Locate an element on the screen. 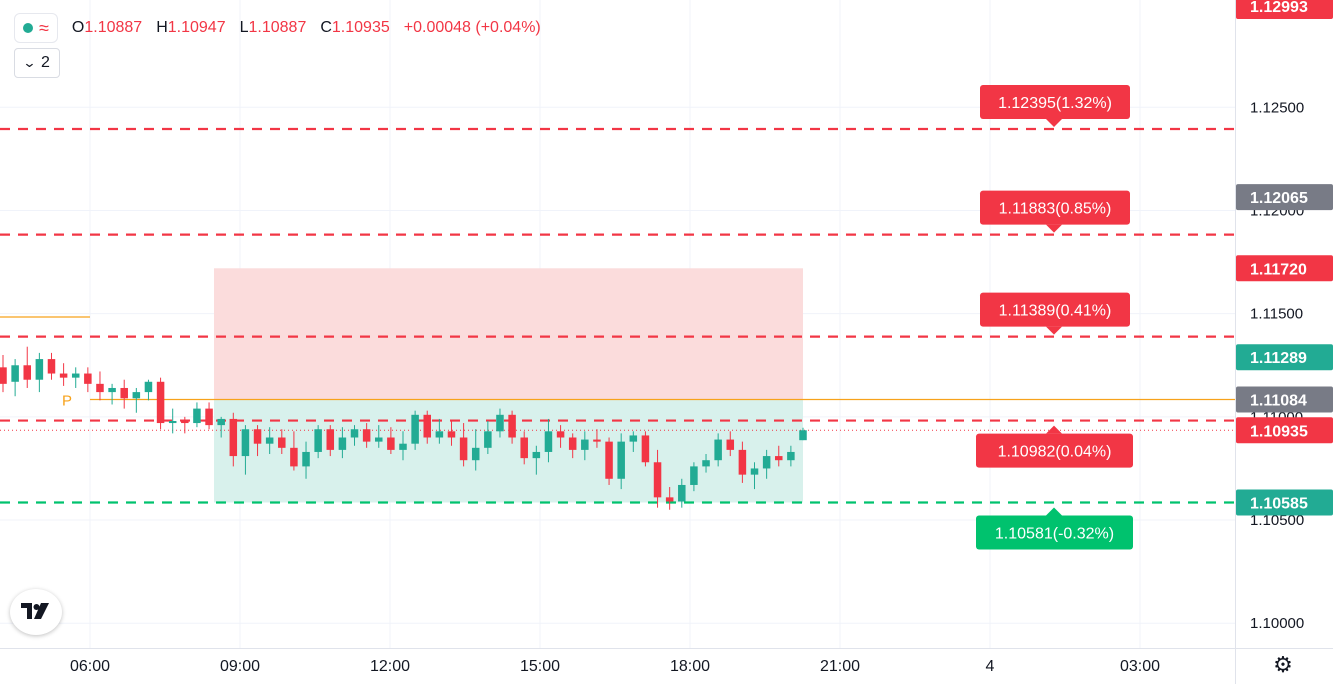  price-axis-badge: 1.10585 is located at coordinates (1284, 502).